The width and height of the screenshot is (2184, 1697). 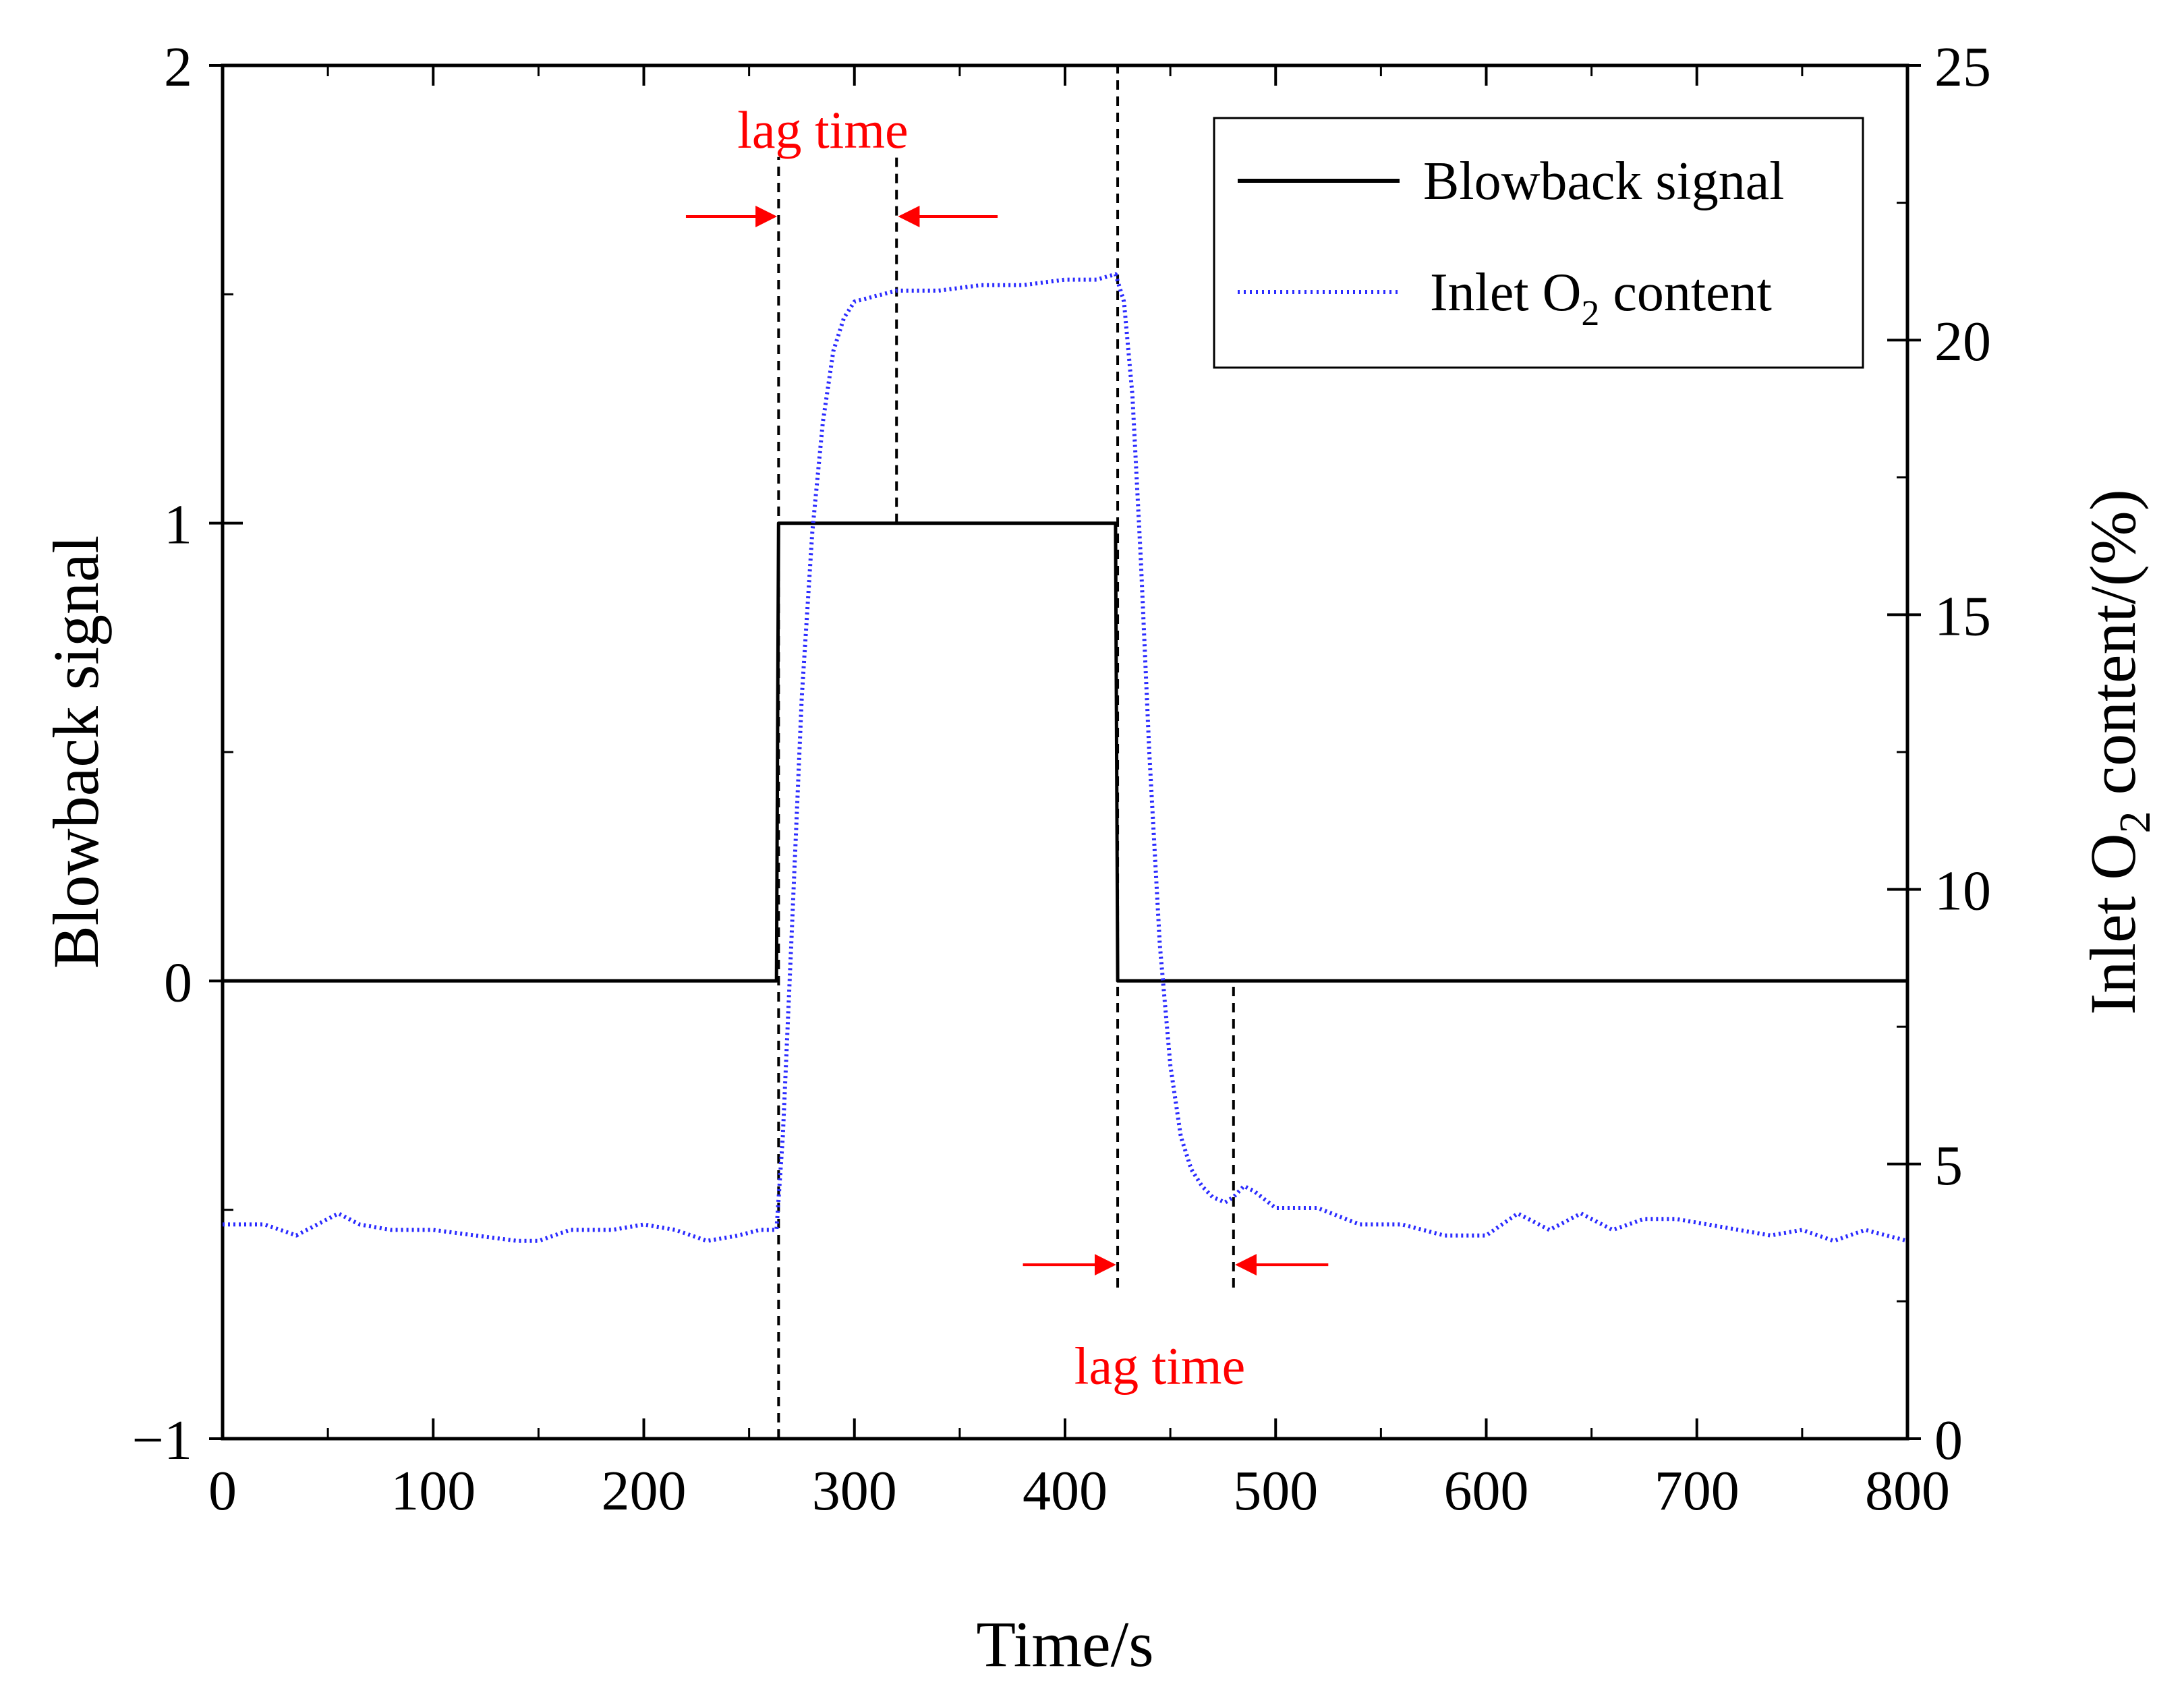 I want to click on y2-tick-label: 20, so click(x=1963, y=341).